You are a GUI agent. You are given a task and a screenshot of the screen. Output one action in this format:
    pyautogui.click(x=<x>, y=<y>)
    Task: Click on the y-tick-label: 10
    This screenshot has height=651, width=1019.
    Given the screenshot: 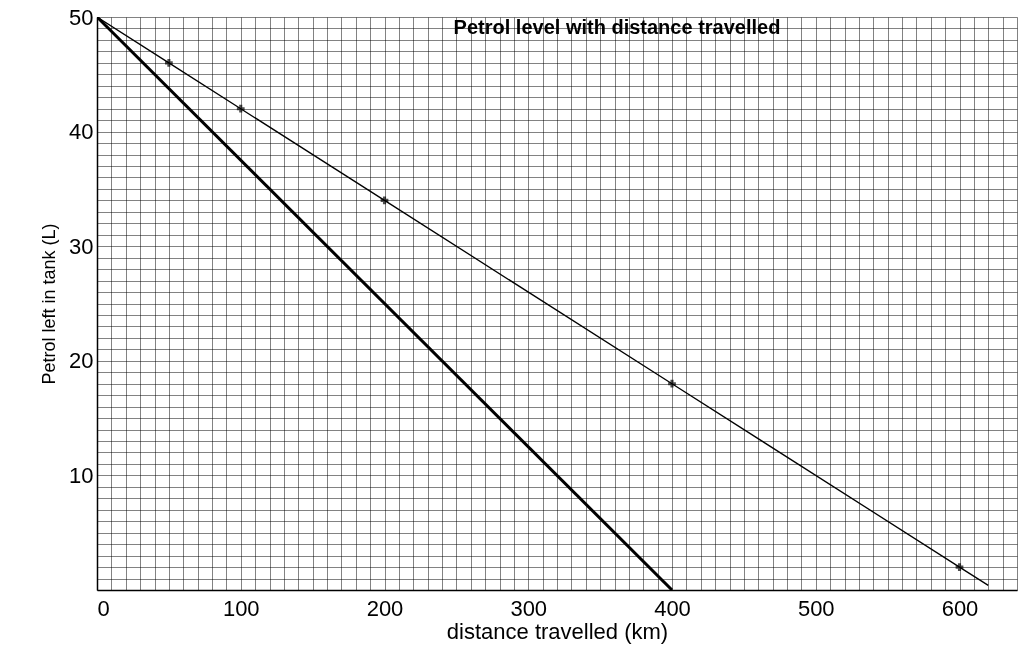 What is the action you would take?
    pyautogui.click(x=81, y=475)
    